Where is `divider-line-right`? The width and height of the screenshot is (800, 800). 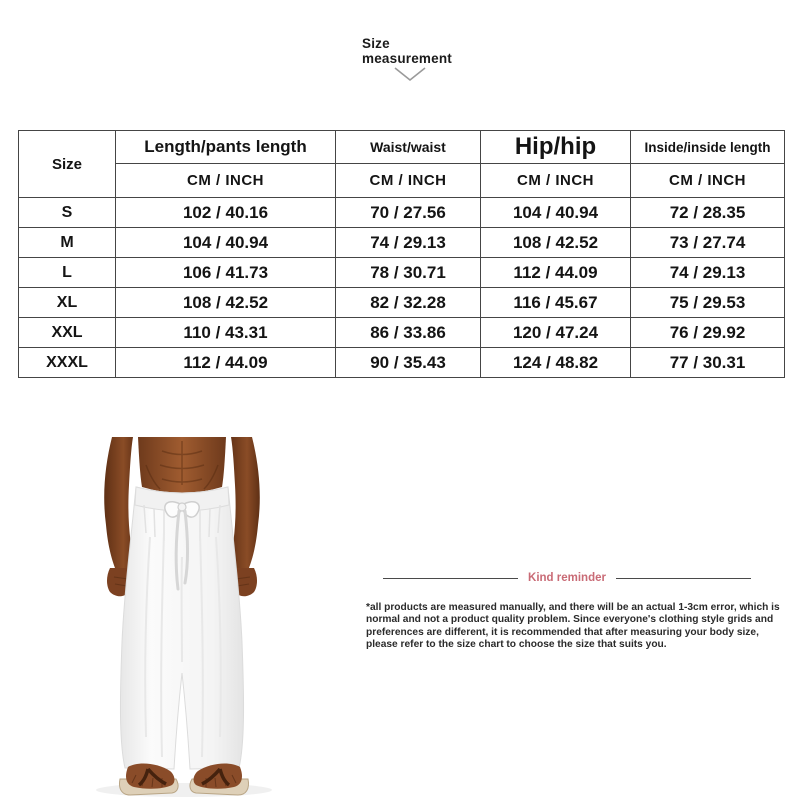 divider-line-right is located at coordinates (683, 578).